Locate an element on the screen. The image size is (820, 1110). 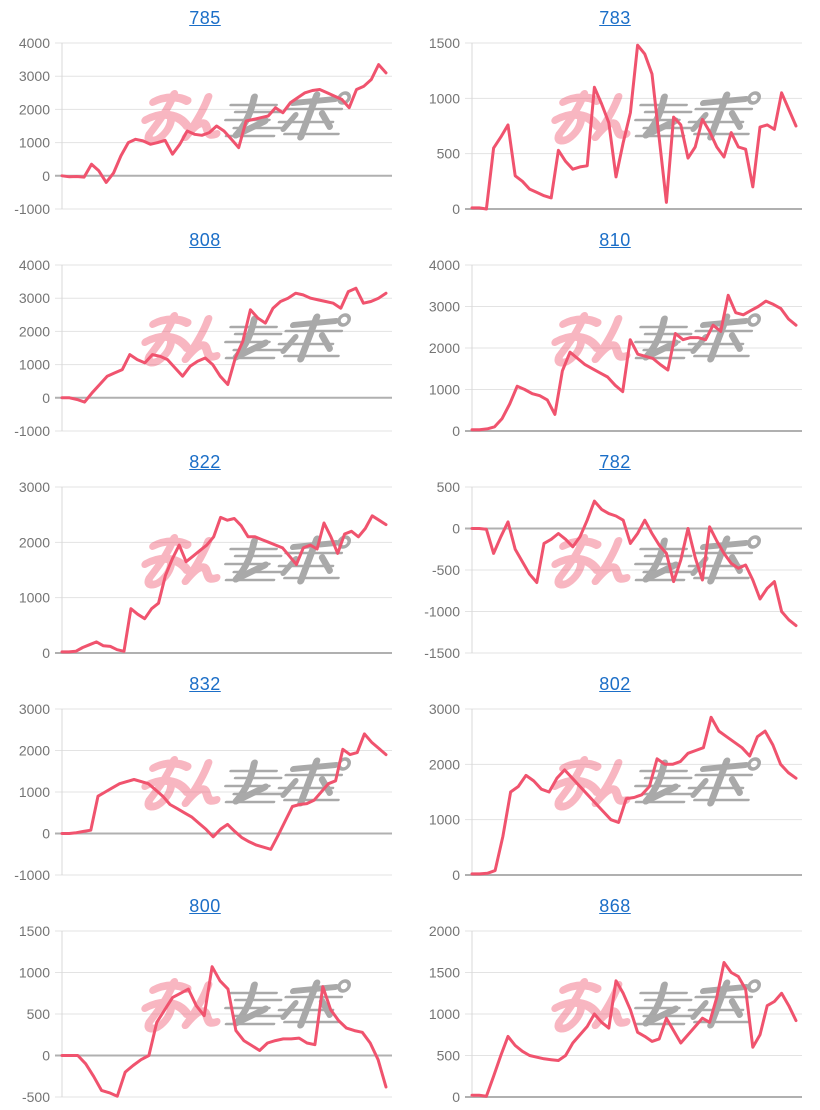
slump-graph: 1500 1000 500 0 -500 is located at coordinates (205, 1014).